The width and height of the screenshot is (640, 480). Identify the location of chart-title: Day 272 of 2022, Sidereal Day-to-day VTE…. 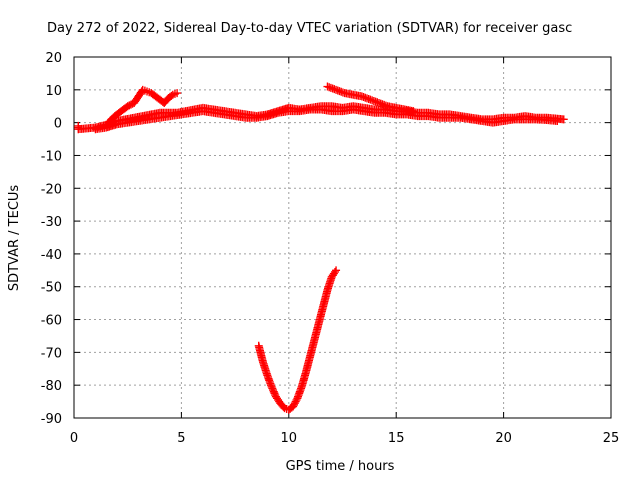
(309, 28).